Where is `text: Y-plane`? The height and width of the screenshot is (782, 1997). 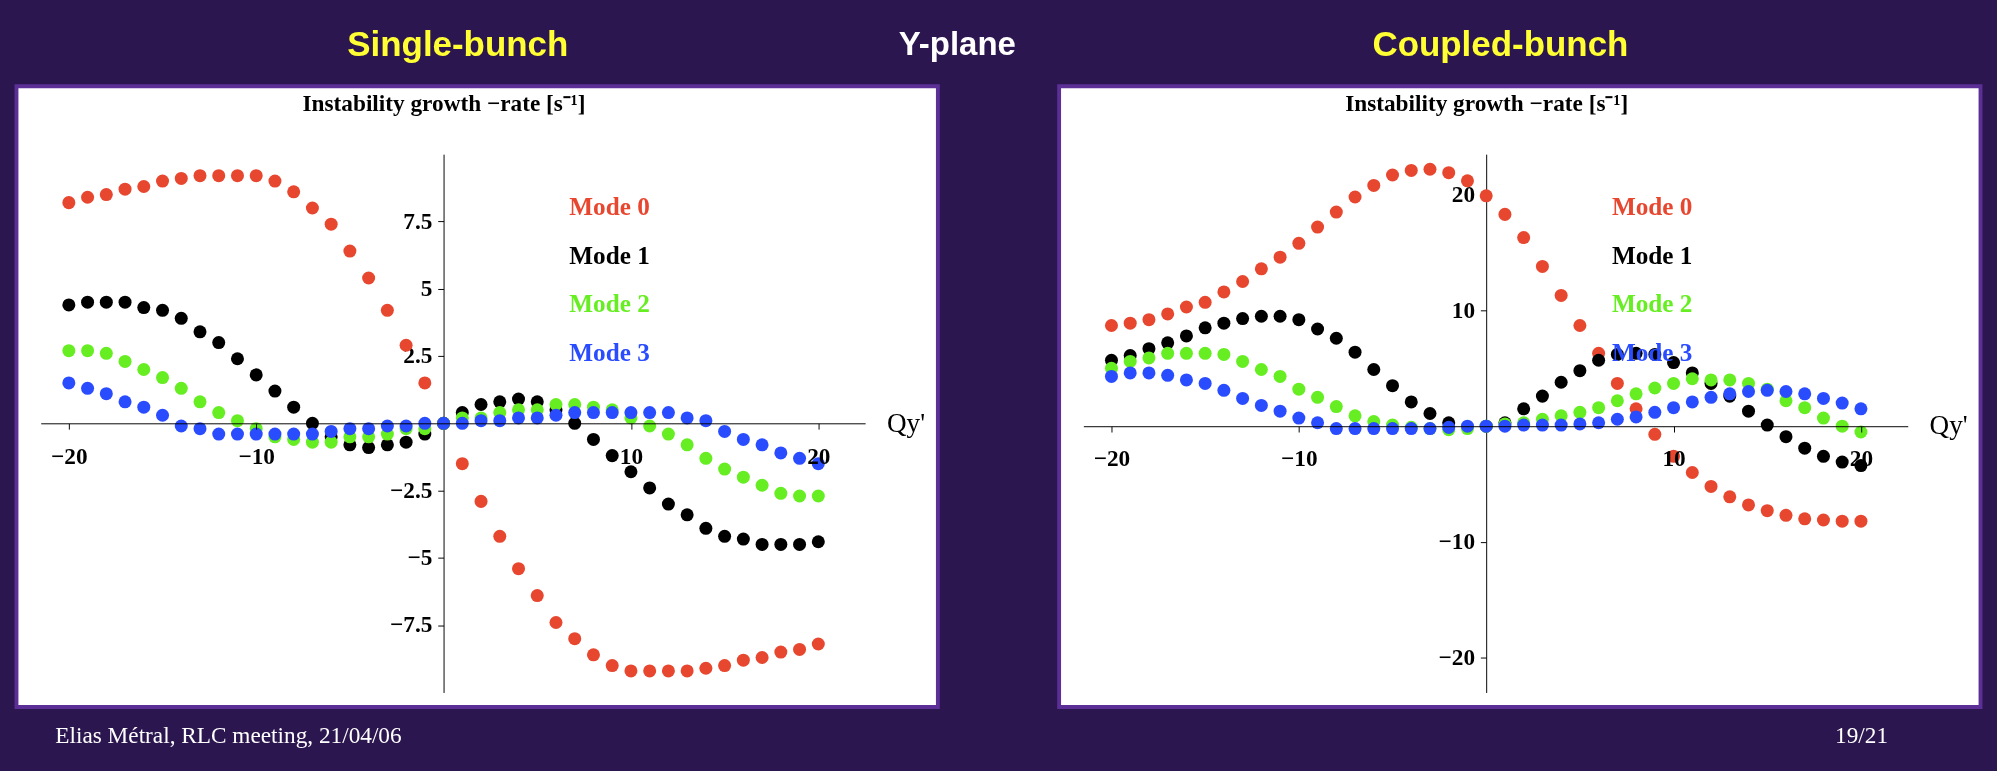 text: Y-plane is located at coordinates (957, 44).